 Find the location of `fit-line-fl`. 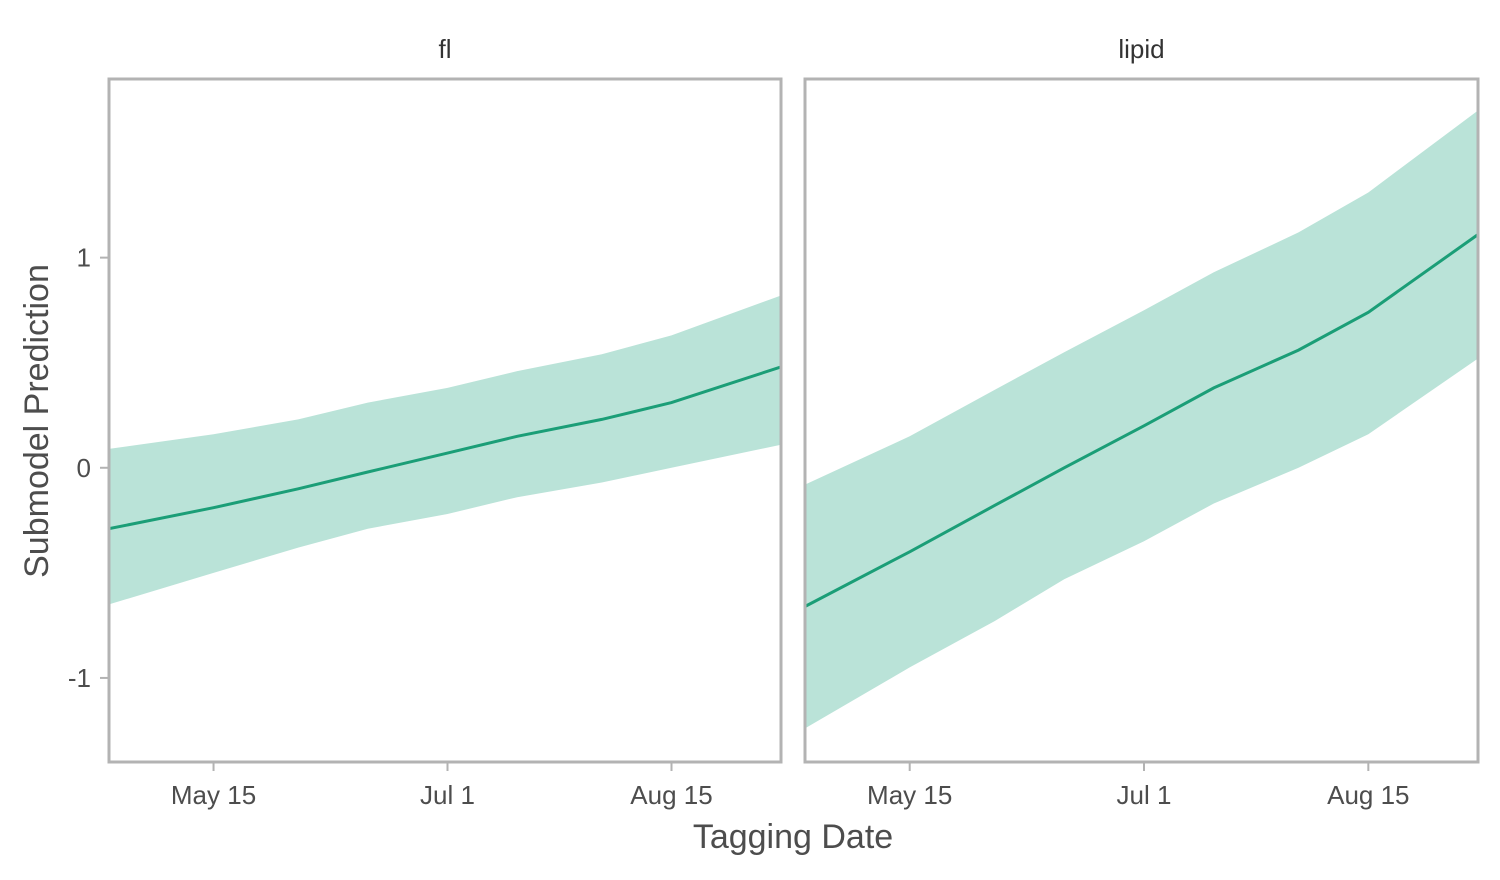

fit-line-fl is located at coordinates (445, 448).